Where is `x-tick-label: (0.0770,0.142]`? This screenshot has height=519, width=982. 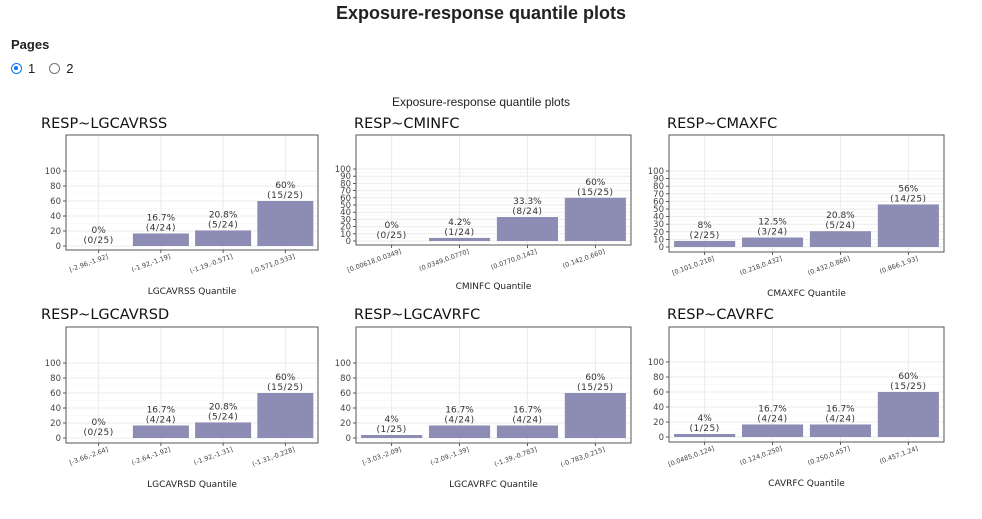
x-tick-label: (0.0770,0.142] is located at coordinates (514, 259).